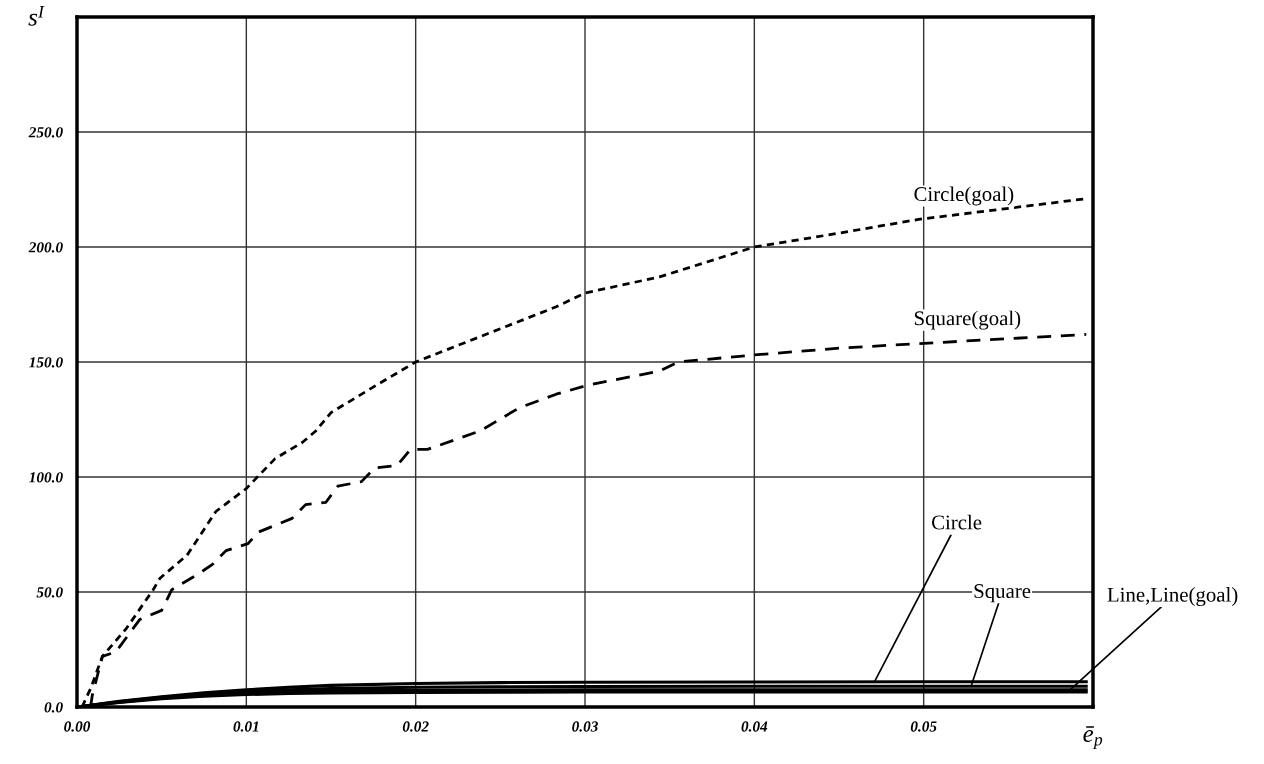 The height and width of the screenshot is (764, 1264). What do you see at coordinates (49, 592) in the screenshot?
I see `y-tick-label: 50.0` at bounding box center [49, 592].